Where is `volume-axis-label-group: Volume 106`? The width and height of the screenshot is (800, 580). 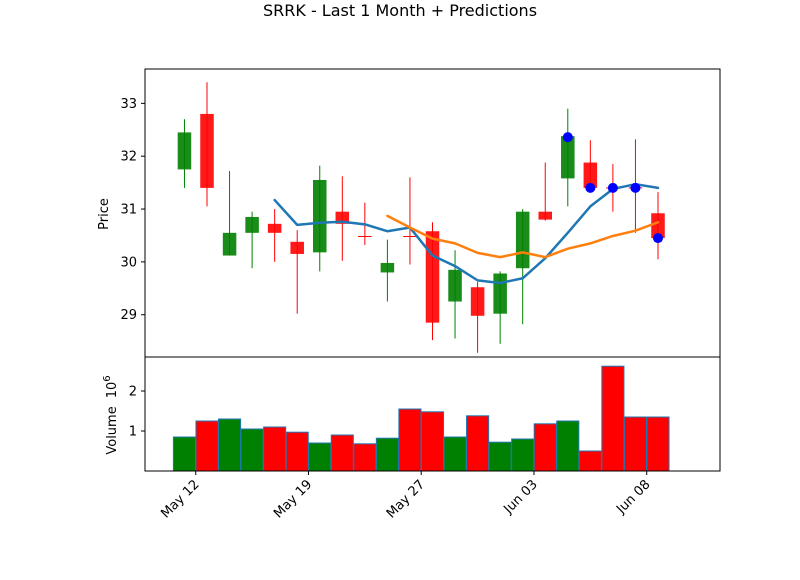 volume-axis-label-group: Volume 106 is located at coordinates (111, 414).